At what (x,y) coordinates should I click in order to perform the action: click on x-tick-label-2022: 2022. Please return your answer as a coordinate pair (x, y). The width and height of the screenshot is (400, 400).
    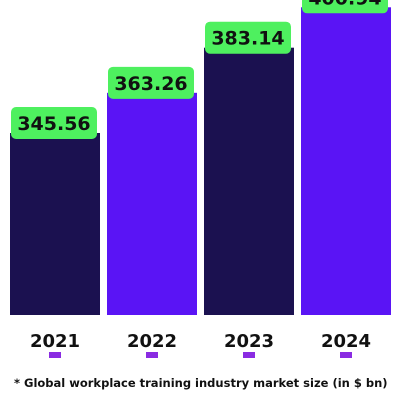
    Looking at the image, I should click on (152, 341).